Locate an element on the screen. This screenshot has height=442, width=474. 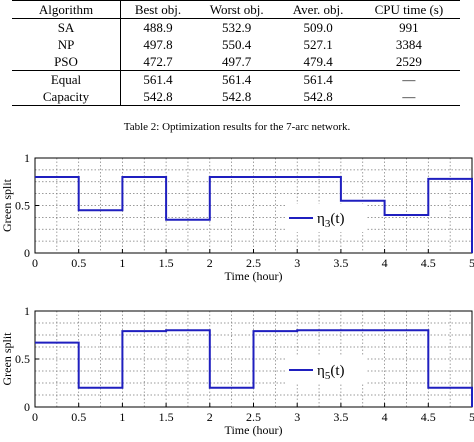
cell-best: 561.4 is located at coordinates (157, 79).